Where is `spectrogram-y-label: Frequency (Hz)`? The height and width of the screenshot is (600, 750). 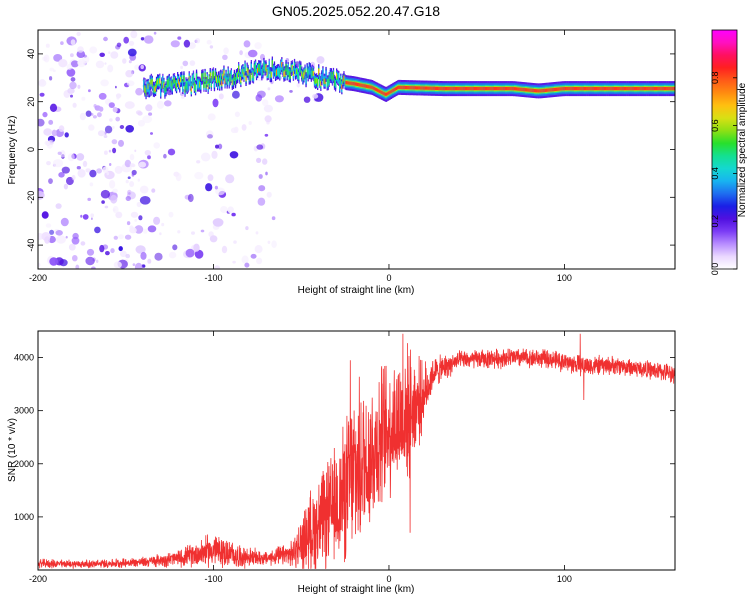
spectrogram-y-label: Frequency (Hz) is located at coordinates (12, 150).